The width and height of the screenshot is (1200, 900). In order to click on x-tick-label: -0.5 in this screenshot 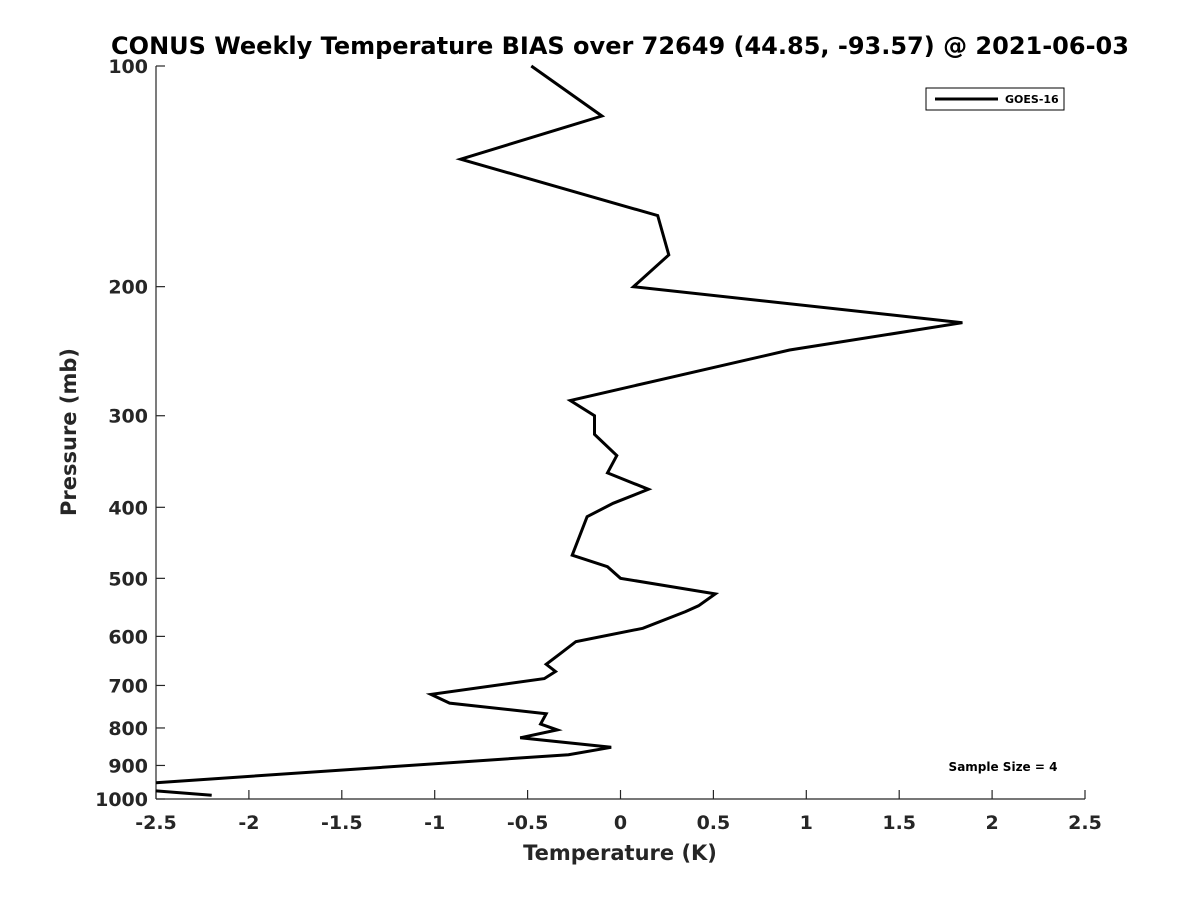, I will do `click(528, 823)`.